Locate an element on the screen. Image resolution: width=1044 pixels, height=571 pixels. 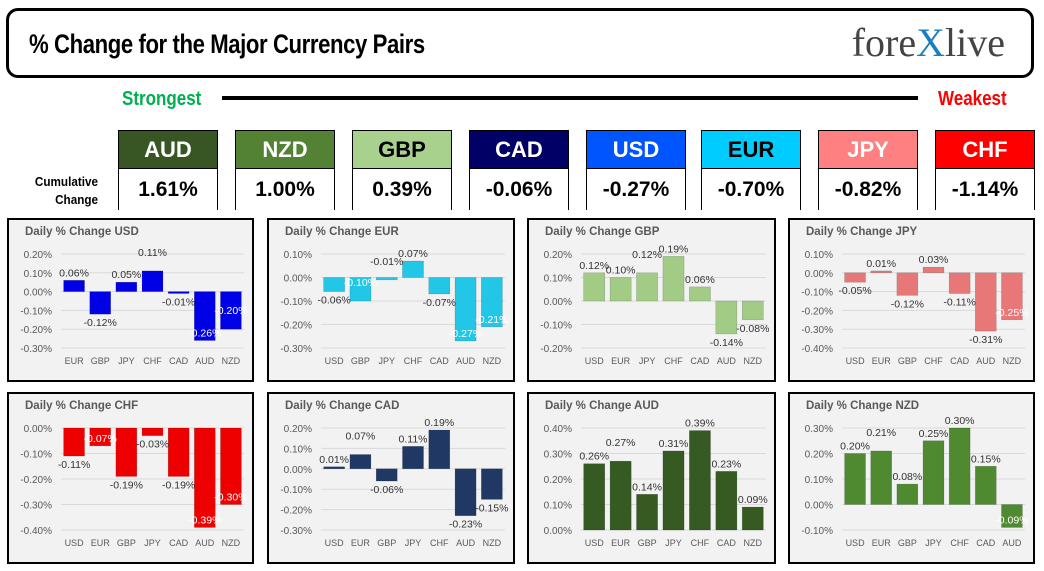
currency-card-aud: AUD 1.61% is located at coordinates (168, 170).